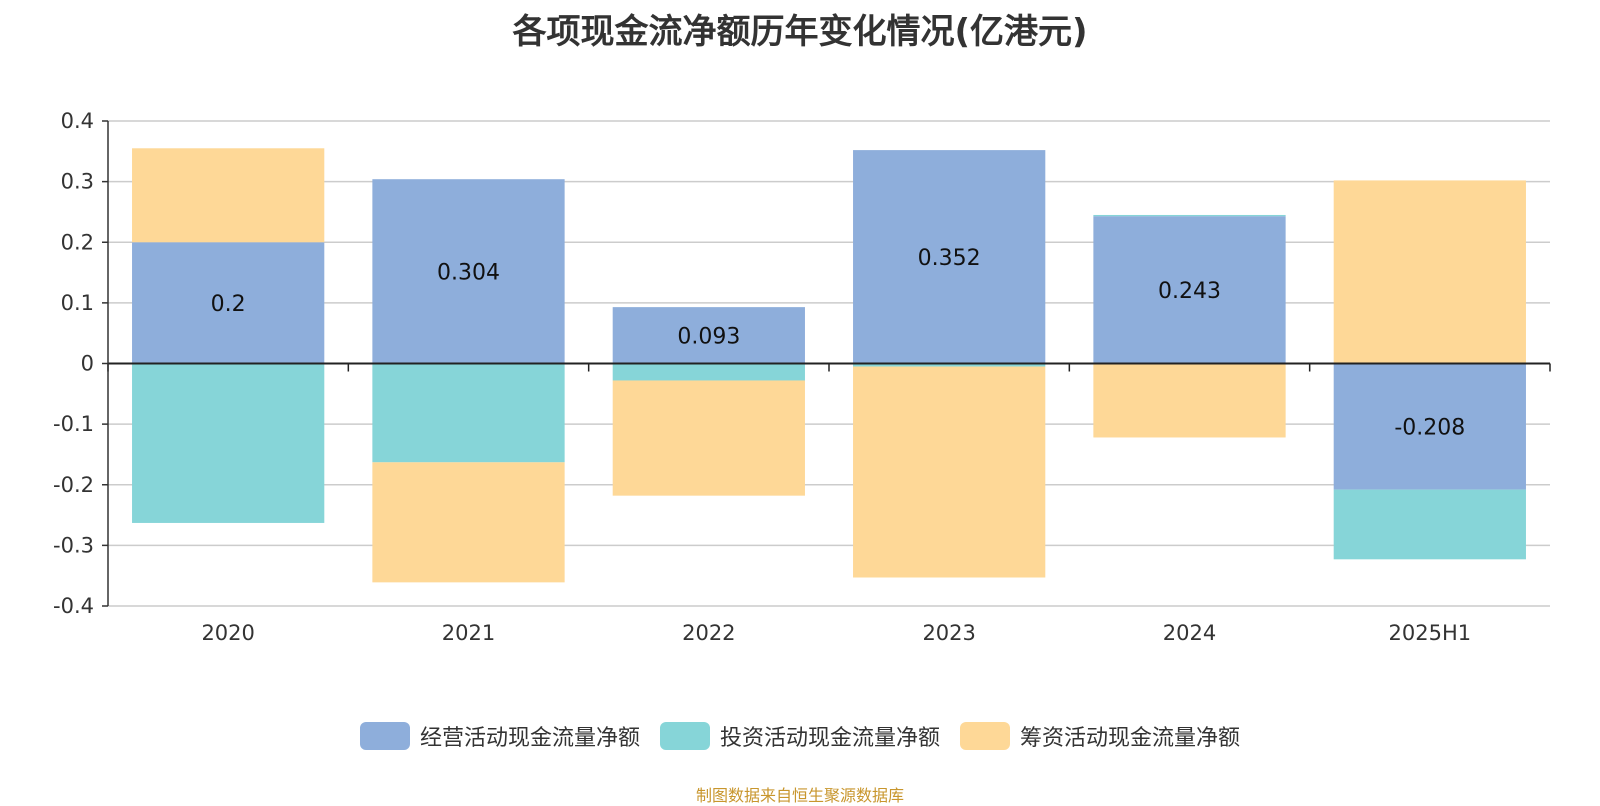 The width and height of the screenshot is (1600, 806). I want to click on legend-label-operating: 经营活动现金流量净额, so click(529, 738).